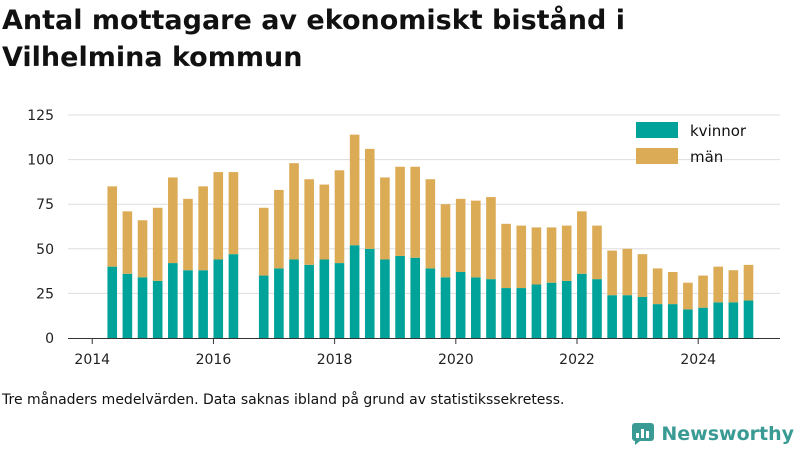 The height and width of the screenshot is (450, 800). What do you see at coordinates (643, 434) in the screenshot?
I see `newsworthy-chart-logo-icon` at bounding box center [643, 434].